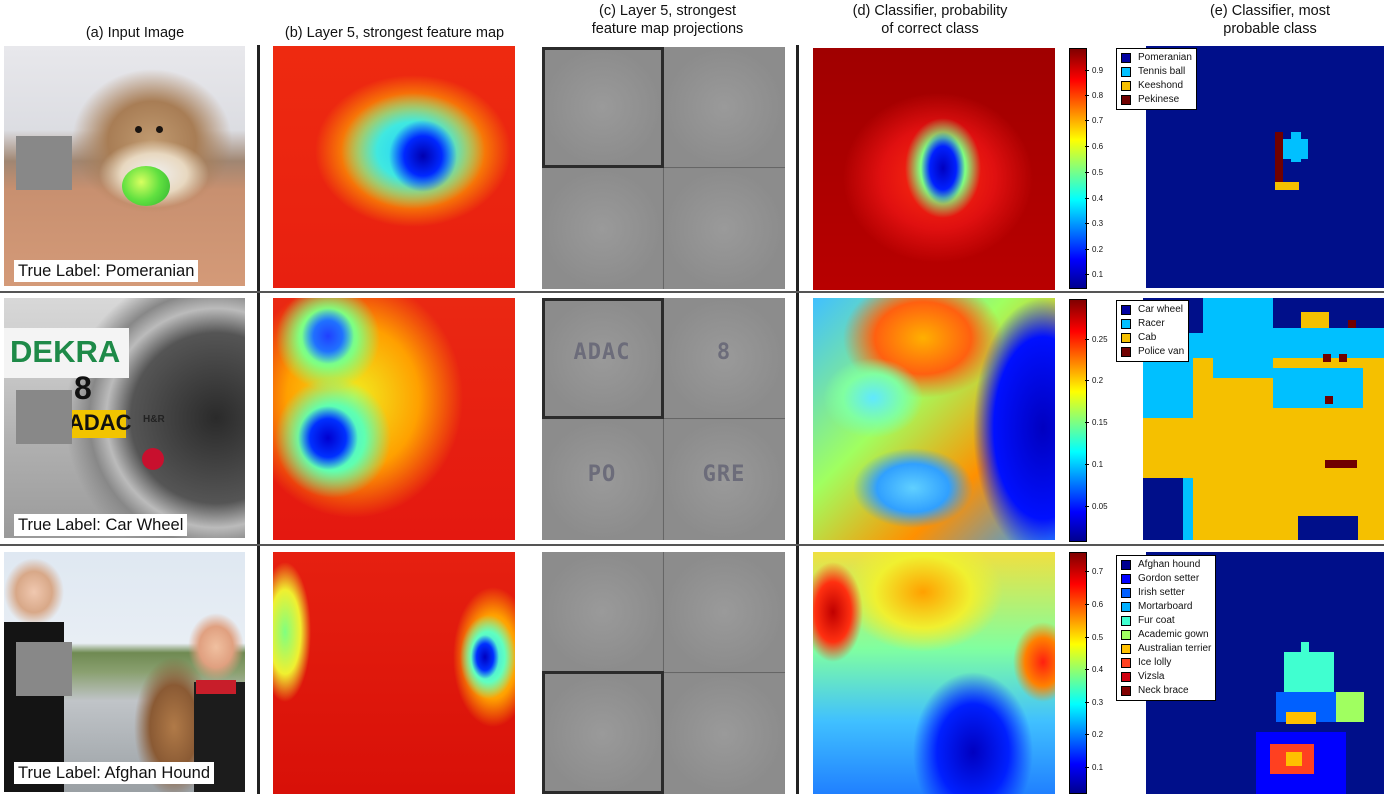  Describe the element at coordinates (1078, 420) in the screenshot. I see `colorbar-car-wheel` at that location.